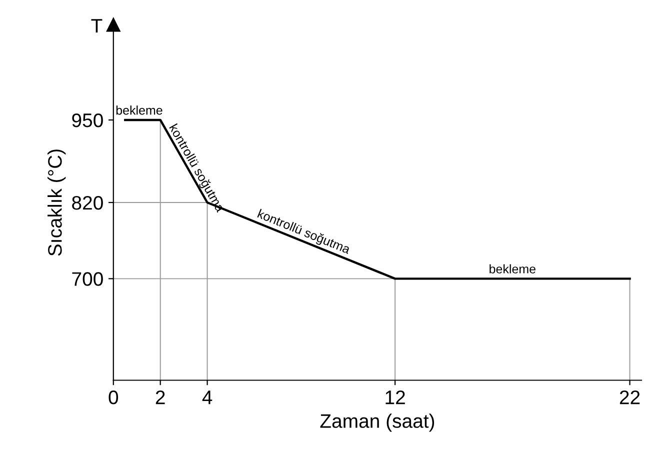 This screenshot has height=450, width=648. I want to click on x-tick-label: 0, so click(113, 397).